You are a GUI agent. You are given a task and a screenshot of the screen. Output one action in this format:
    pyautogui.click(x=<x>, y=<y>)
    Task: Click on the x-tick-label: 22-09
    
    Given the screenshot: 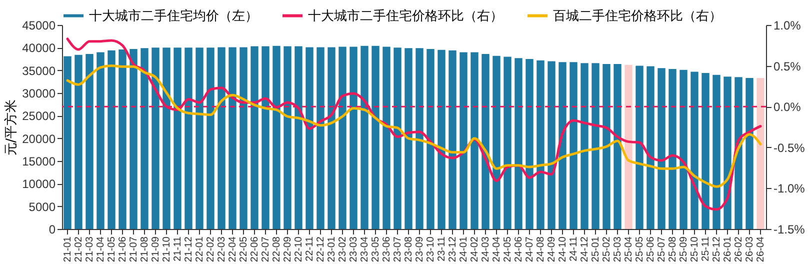 What is the action you would take?
    pyautogui.click(x=288, y=249)
    